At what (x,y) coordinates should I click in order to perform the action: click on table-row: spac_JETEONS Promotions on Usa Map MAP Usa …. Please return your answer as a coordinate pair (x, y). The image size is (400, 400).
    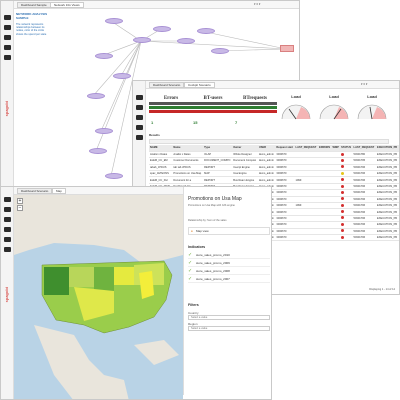
    Looking at the image, I should click on (274, 174).